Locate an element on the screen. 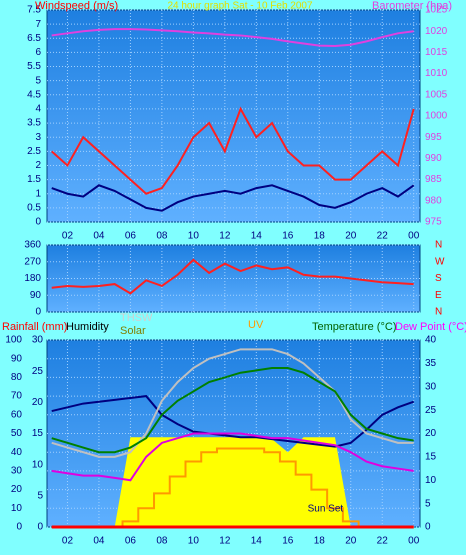 The image size is (466, 555). y-axis-label: Windspeed (m/s) is located at coordinates (76, 6).